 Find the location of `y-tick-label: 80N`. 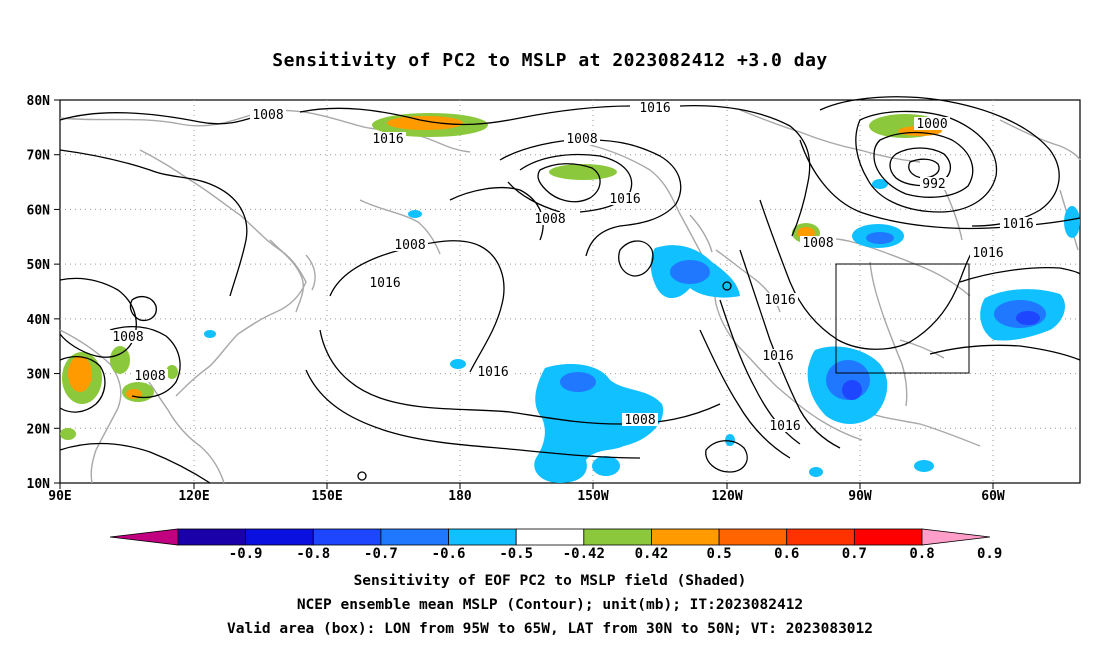

y-tick-label: 80N is located at coordinates (39, 101).